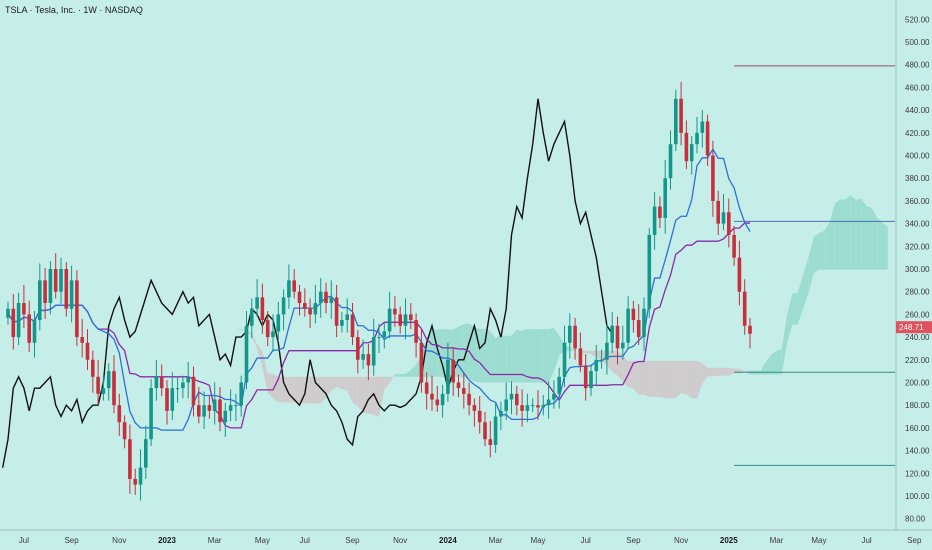  What do you see at coordinates (917, 496) in the screenshot?
I see `y-tick-label: 100.00` at bounding box center [917, 496].